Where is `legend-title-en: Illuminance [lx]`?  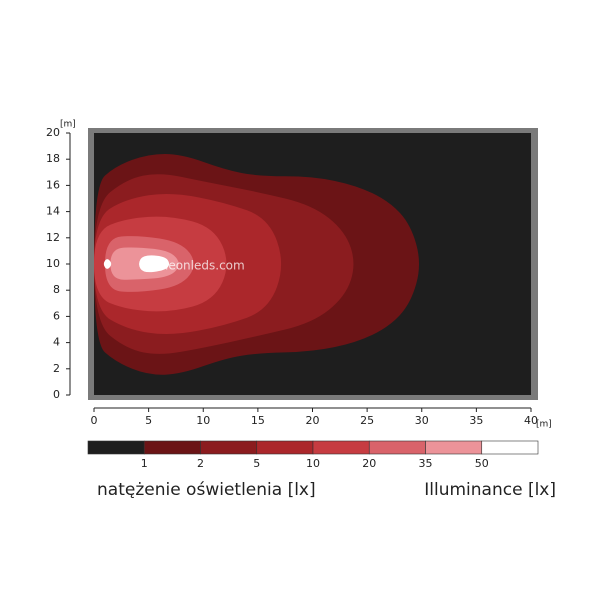 legend-title-en: Illuminance [lx] is located at coordinates (490, 490).